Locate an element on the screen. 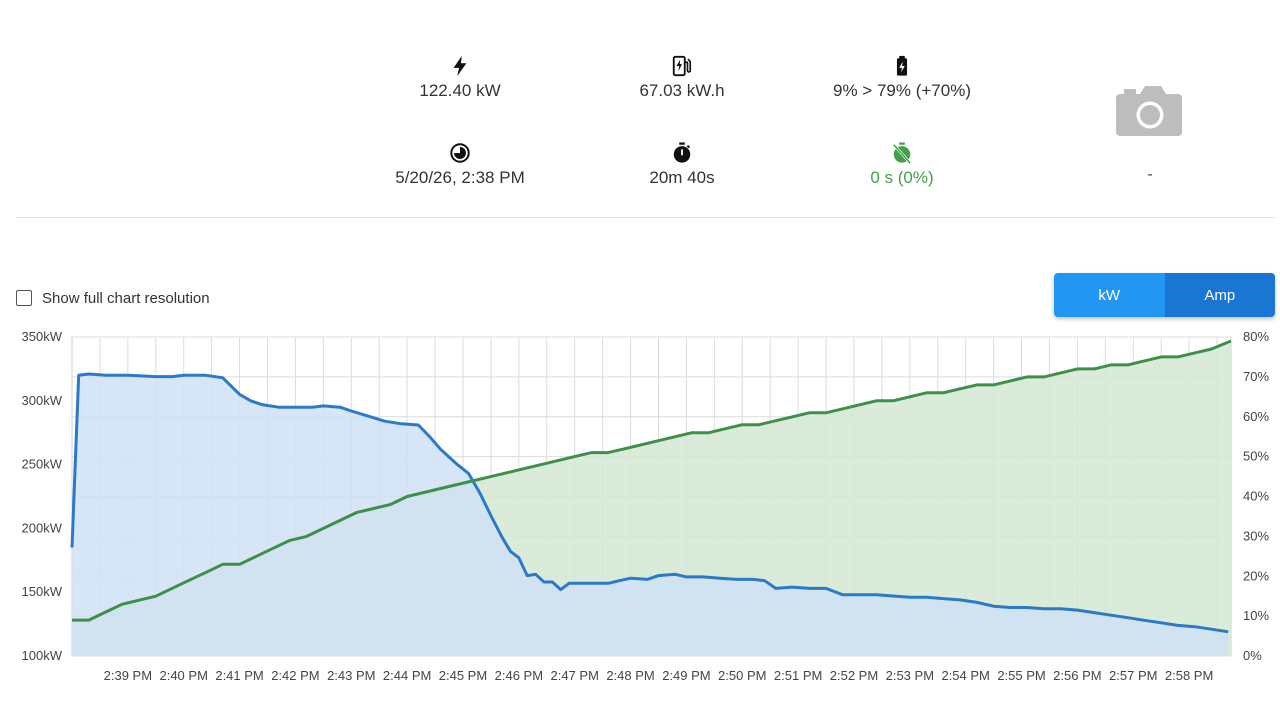  stat-power-value: 122.40 kW is located at coordinates (460, 90).